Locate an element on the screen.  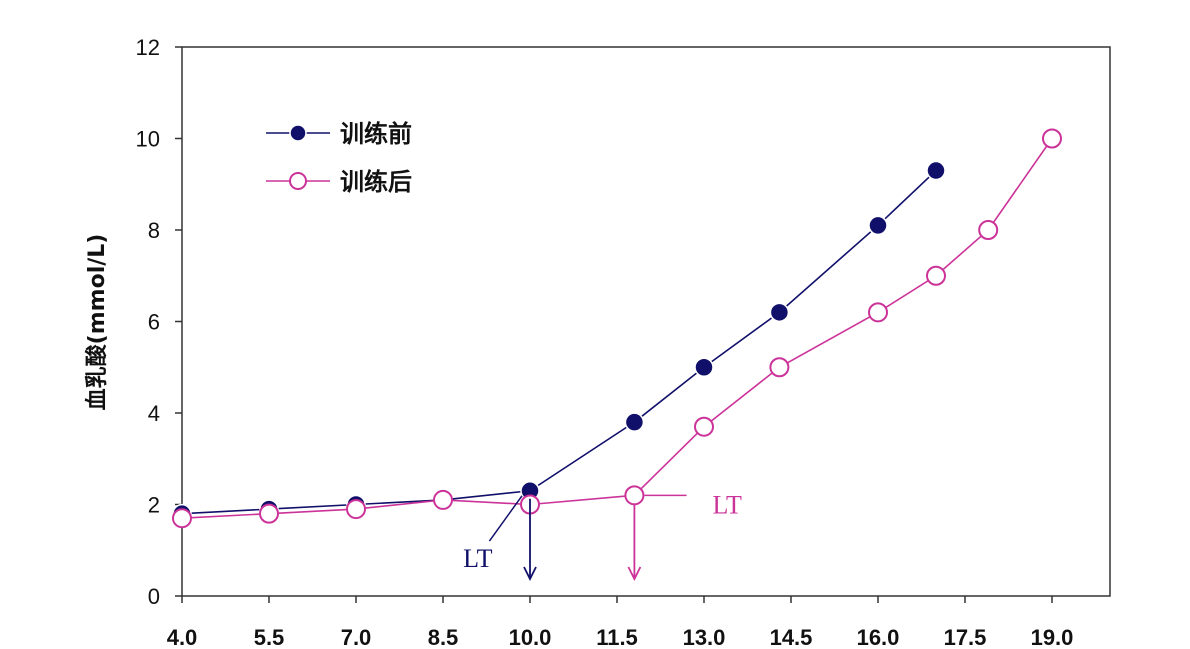
annotation-layer: LT LT is located at coordinates (602, 536).